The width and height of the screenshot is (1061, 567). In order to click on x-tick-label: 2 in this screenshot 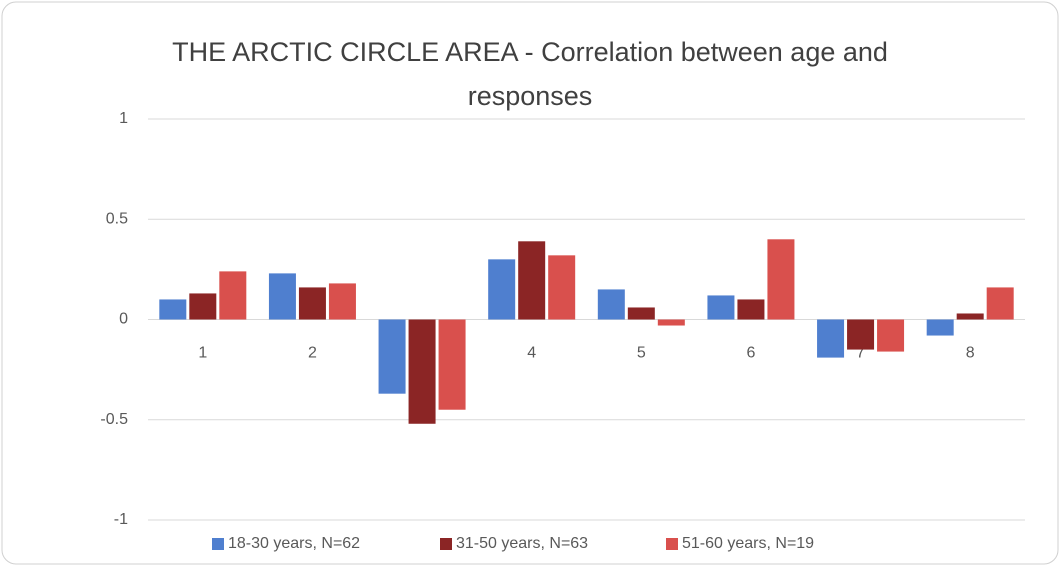, I will do `click(312, 353)`.